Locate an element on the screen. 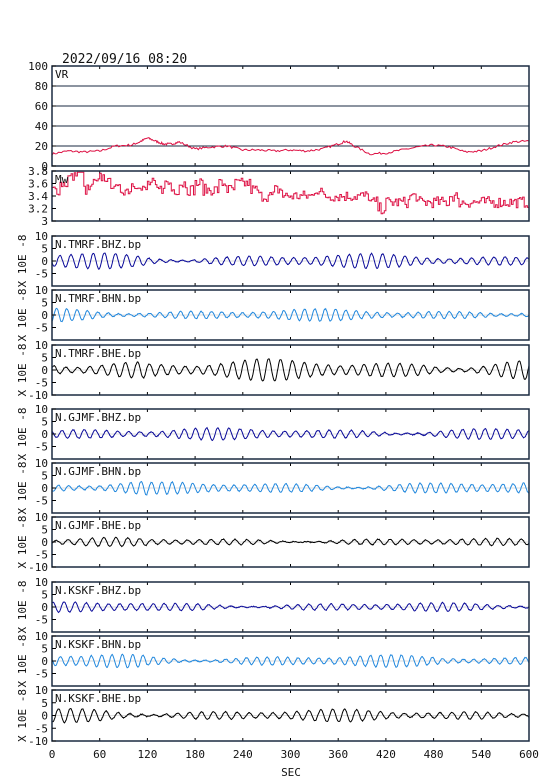 The width and height of the screenshot is (554, 781). x-tick-label: 240 is located at coordinates (243, 754).